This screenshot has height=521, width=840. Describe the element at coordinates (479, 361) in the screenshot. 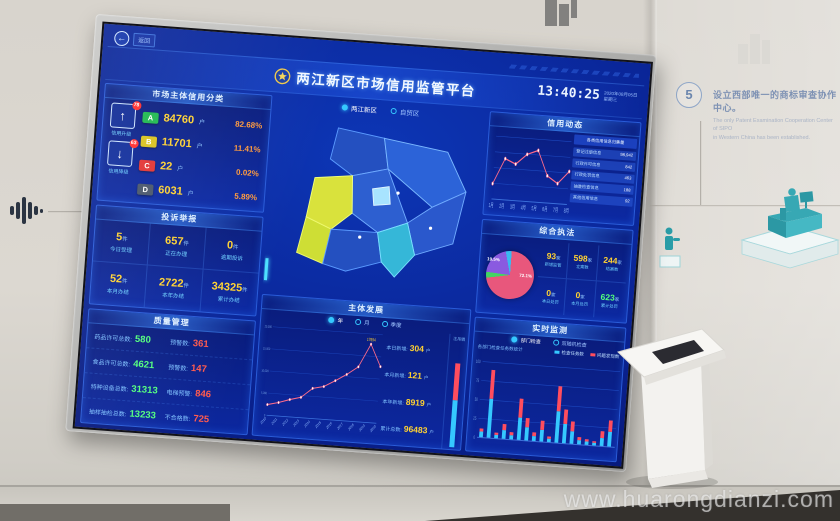

I see `svg-text: 100` at that location.